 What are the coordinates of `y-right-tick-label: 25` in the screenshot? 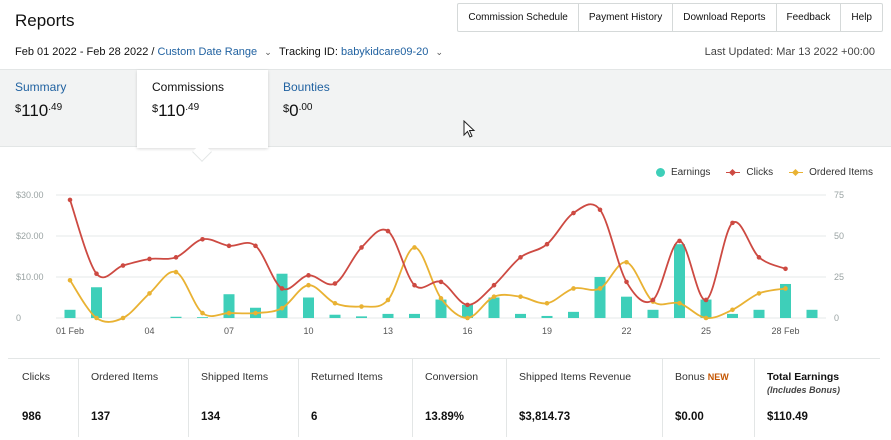 It's located at (839, 277).